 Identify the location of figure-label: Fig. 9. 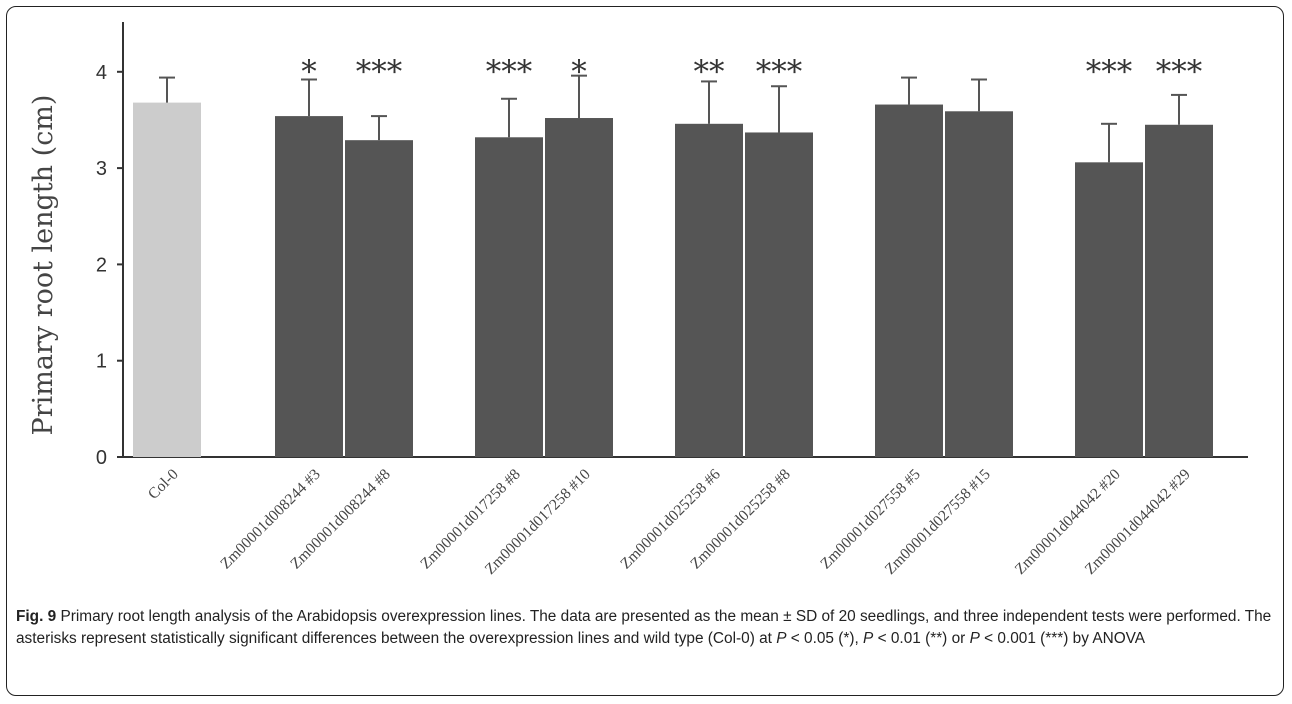
(36, 616).